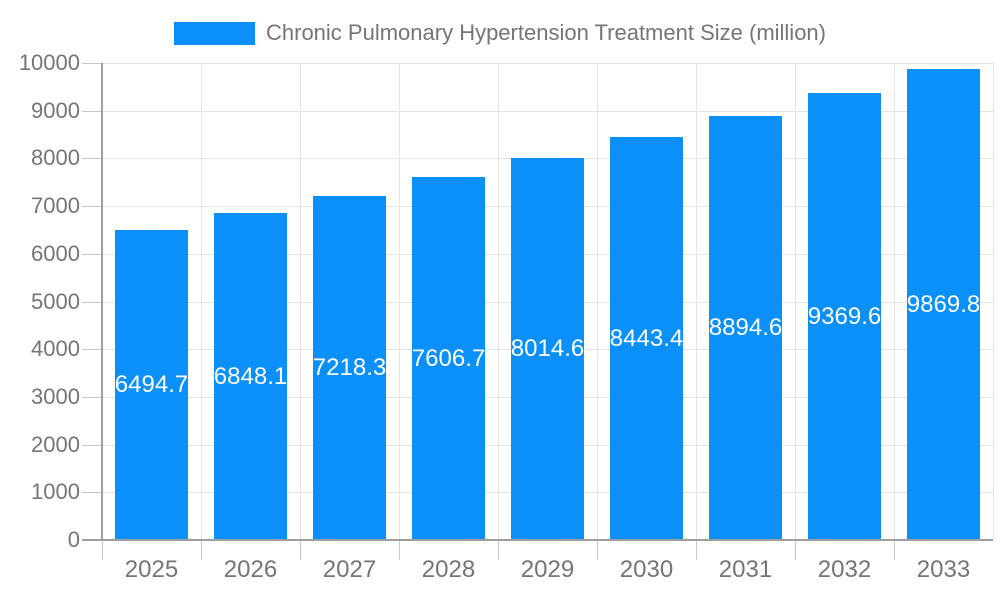 This screenshot has width=1000, height=600. What do you see at coordinates (745, 569) in the screenshot?
I see `x-tick-label: 2031` at bounding box center [745, 569].